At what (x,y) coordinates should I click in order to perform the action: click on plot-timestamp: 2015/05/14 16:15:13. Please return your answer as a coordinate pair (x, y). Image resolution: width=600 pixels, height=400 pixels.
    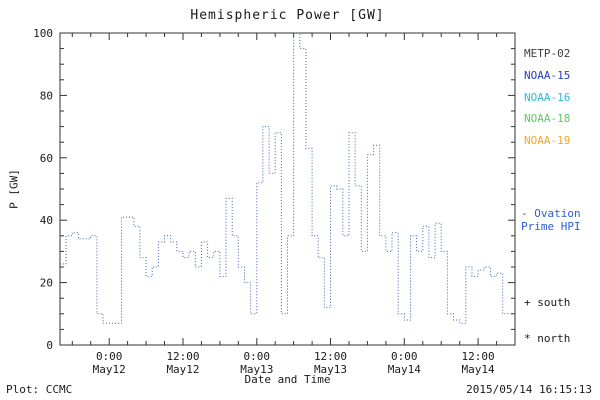
    Looking at the image, I should click on (529, 389).